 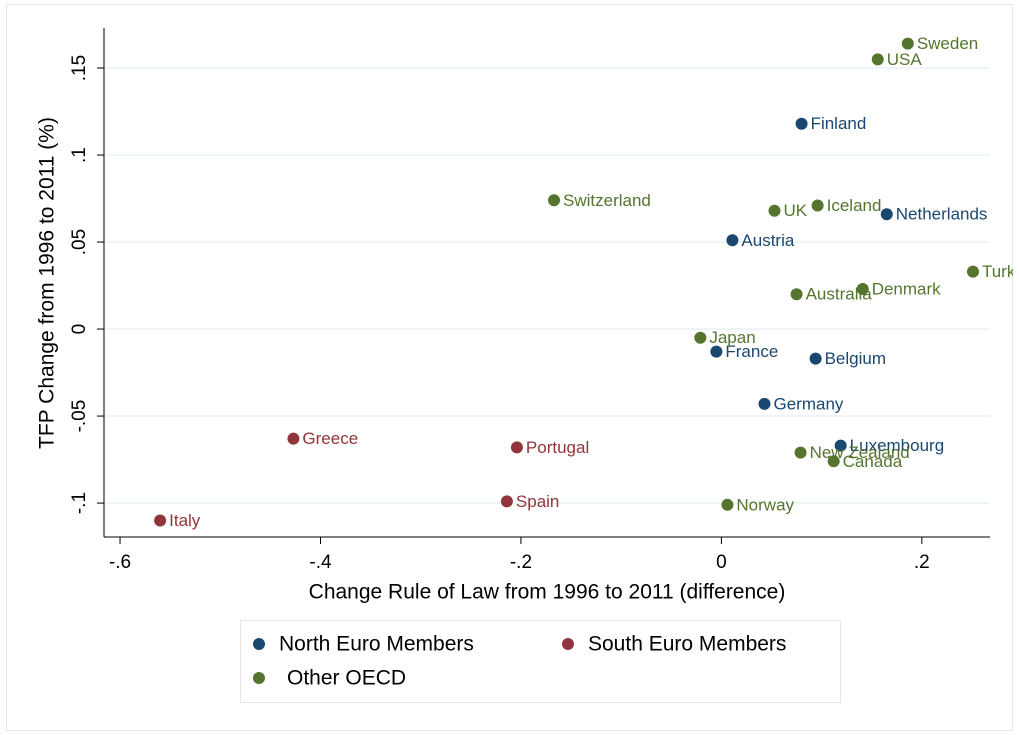 What do you see at coordinates (79, 155) in the screenshot?
I see `y-tick-label: .1` at bounding box center [79, 155].